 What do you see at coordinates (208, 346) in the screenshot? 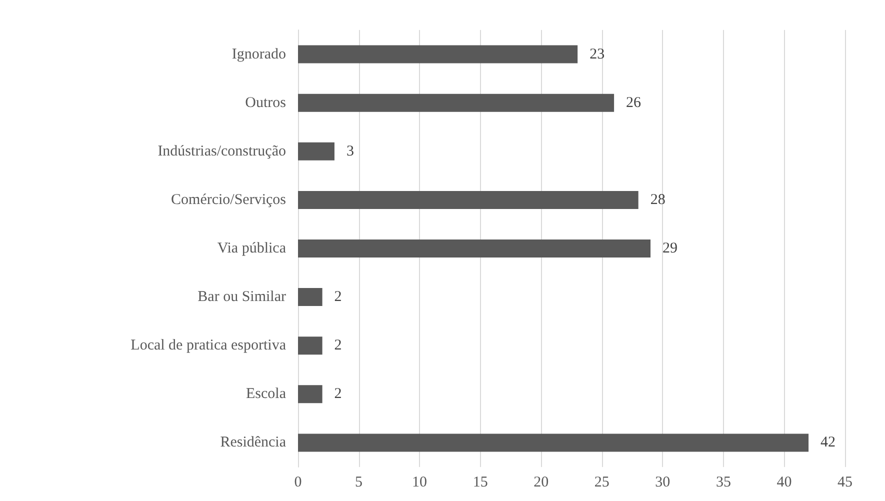
I see `y-tick-label: Local de pratica esportiva` at bounding box center [208, 346].